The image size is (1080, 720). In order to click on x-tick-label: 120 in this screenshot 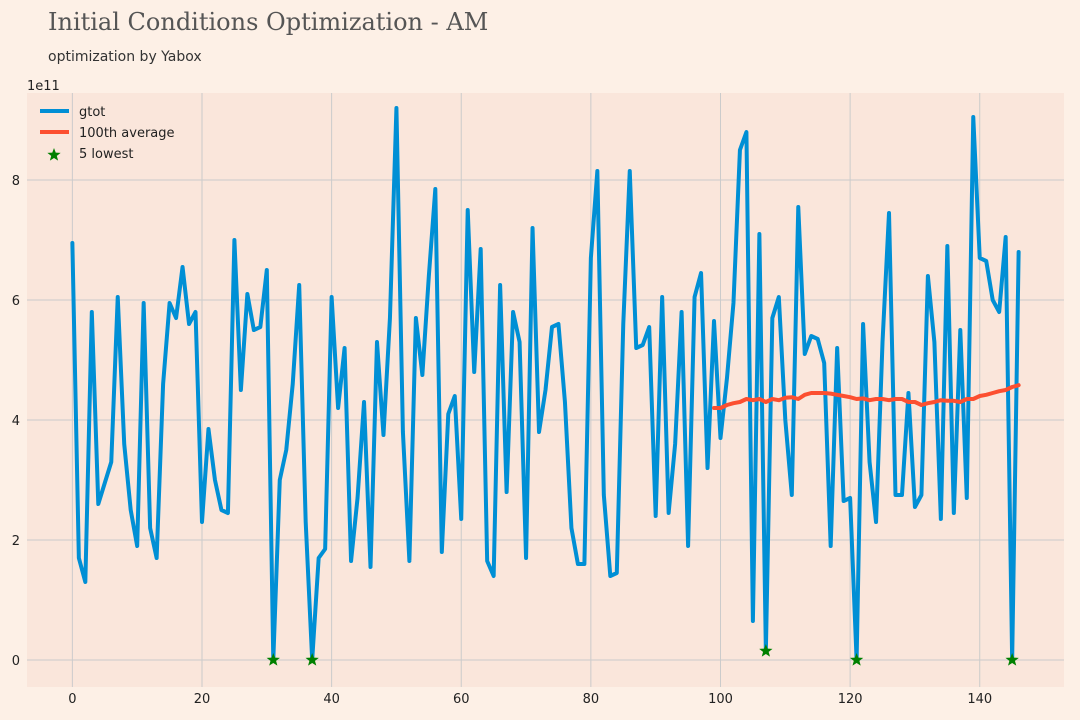, I will do `click(850, 699)`.